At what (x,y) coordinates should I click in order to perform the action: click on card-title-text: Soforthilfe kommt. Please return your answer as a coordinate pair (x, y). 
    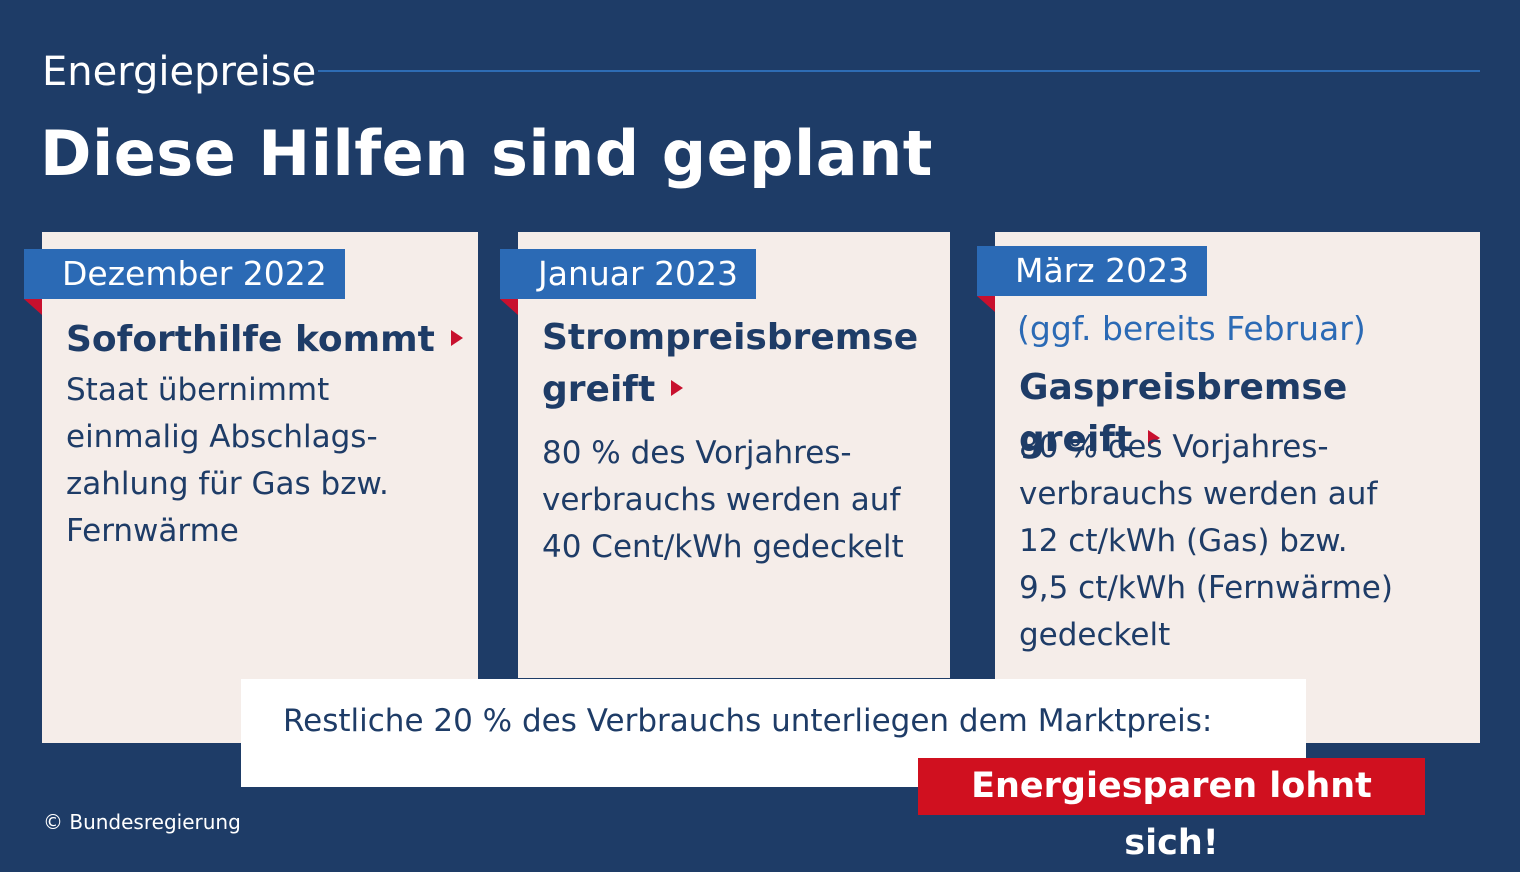
    Looking at the image, I should click on (250, 339).